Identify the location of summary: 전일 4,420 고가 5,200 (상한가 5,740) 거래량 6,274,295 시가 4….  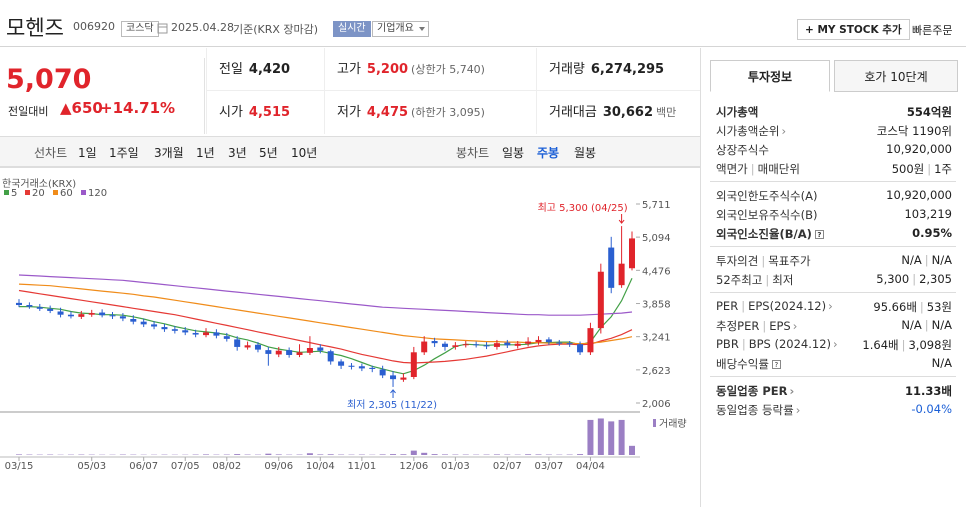
(453, 91).